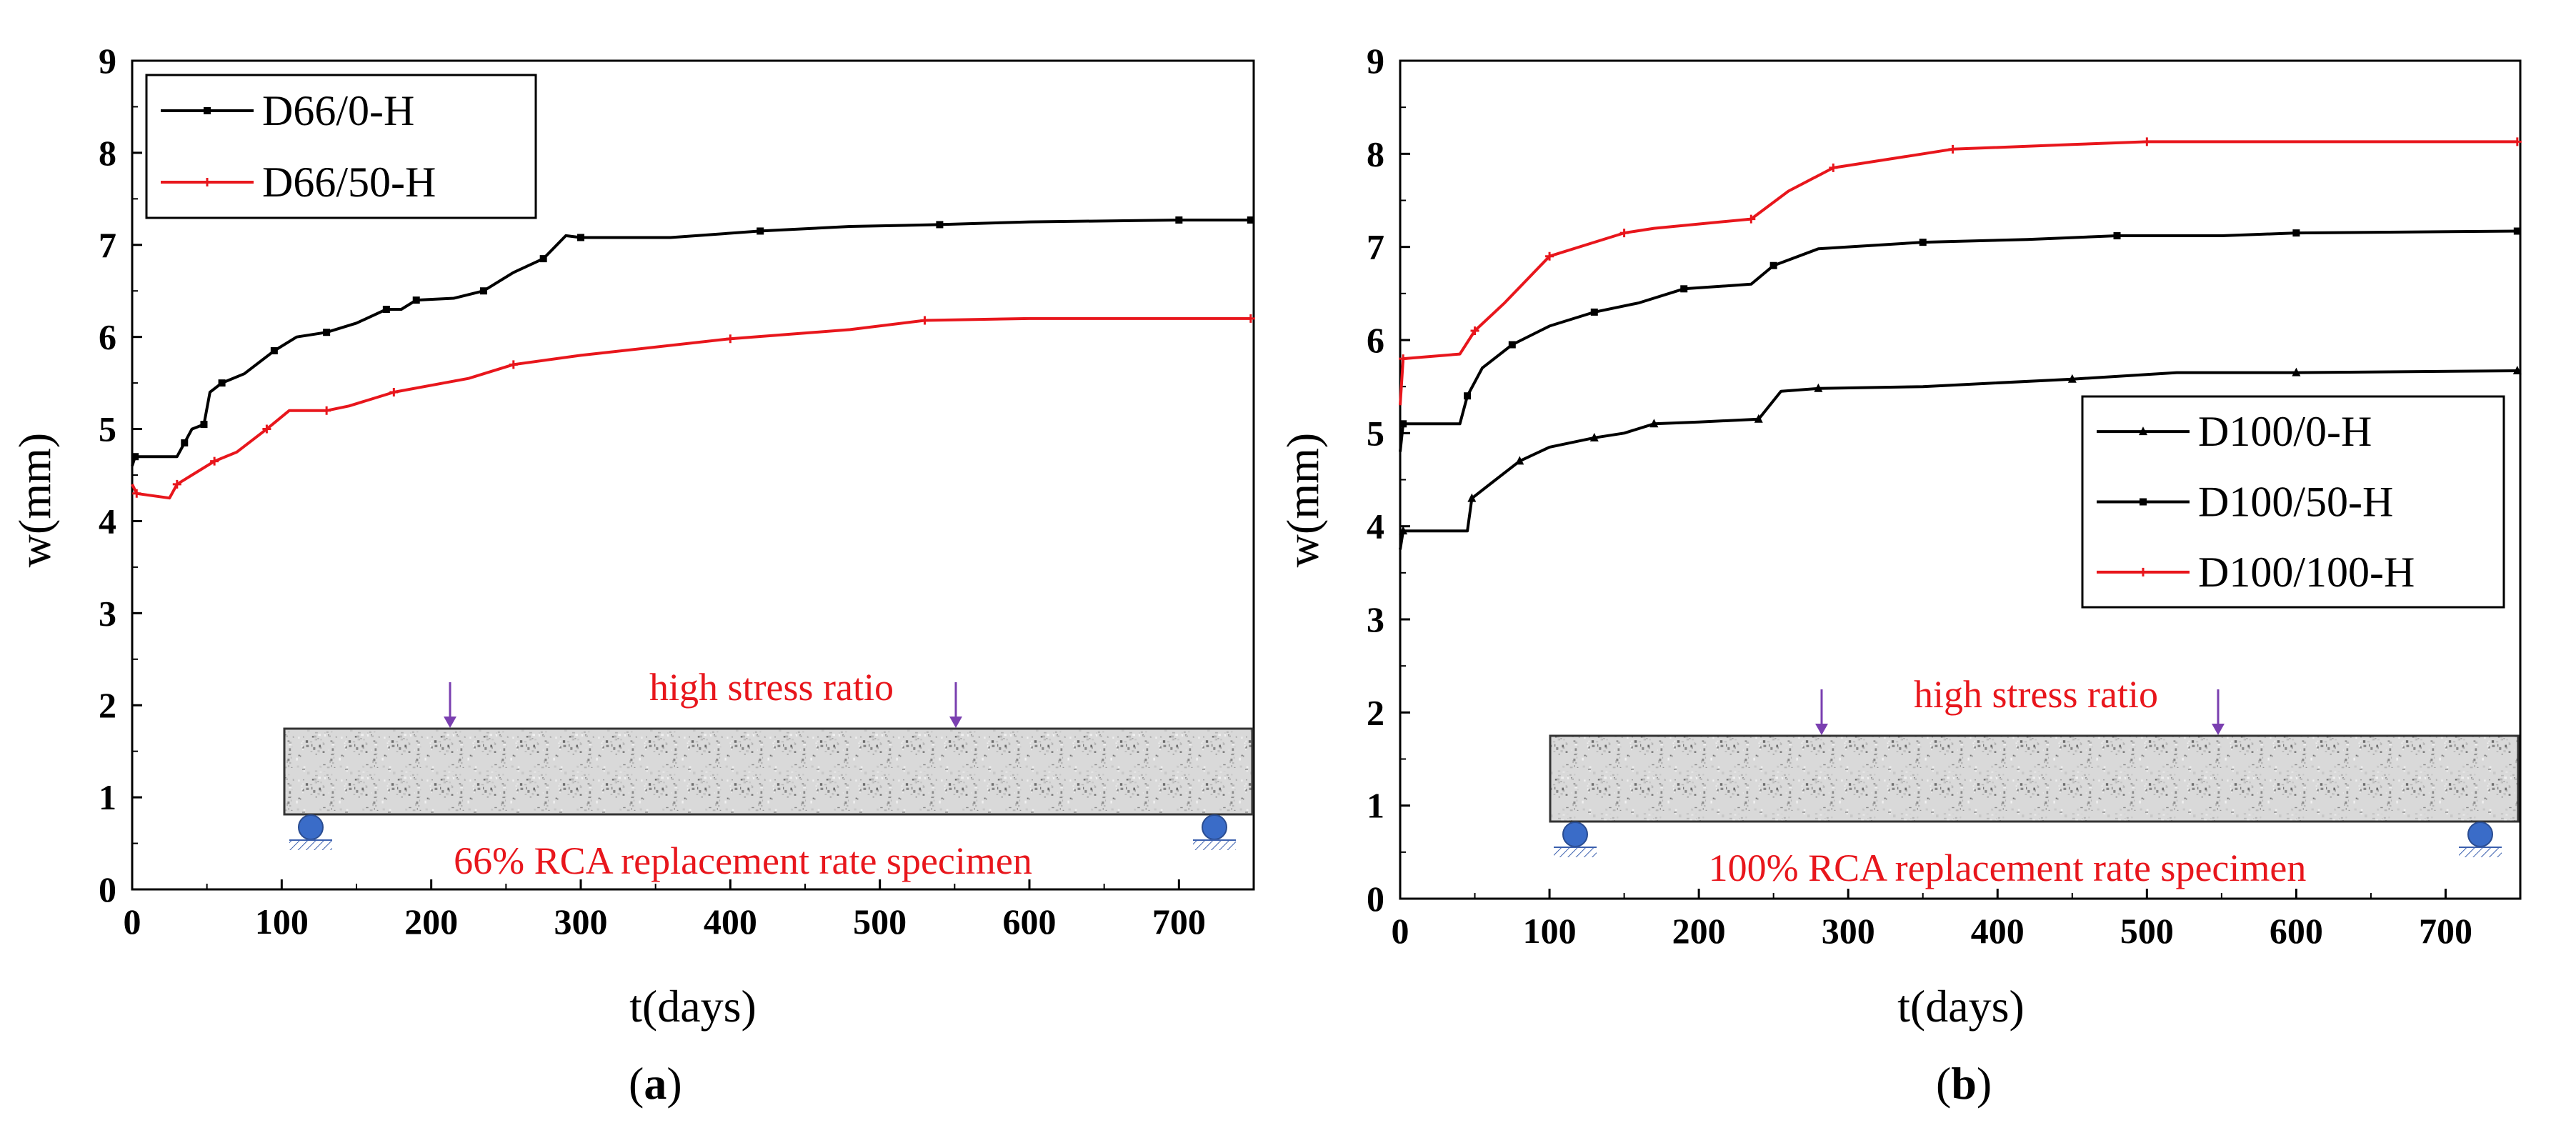  I want to click on chart-a-annotation-high-stress: high stress ratio, so click(771, 687).